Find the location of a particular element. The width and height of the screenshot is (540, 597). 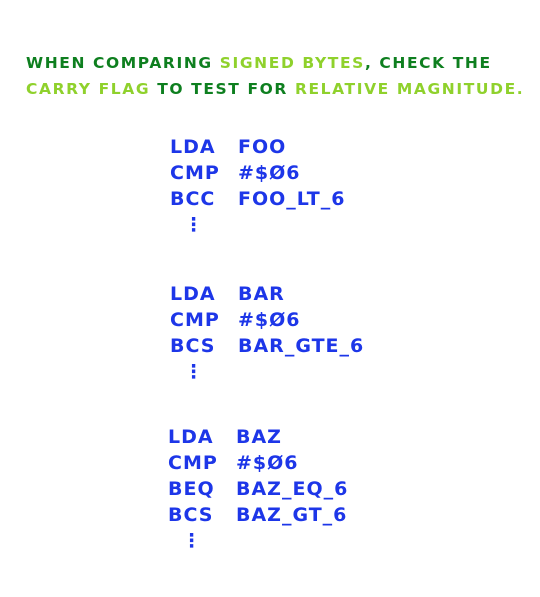

code-row: BEQ BAZ_EQ_6 is located at coordinates (258, 489).